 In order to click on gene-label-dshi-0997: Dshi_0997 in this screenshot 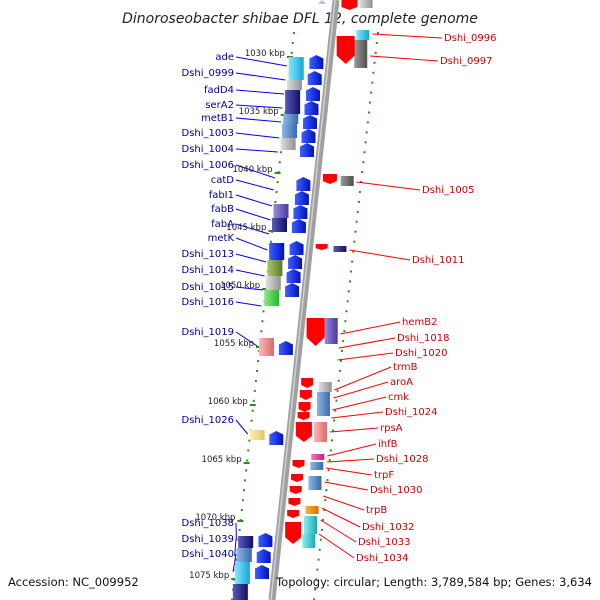, I will do `click(466, 61)`.